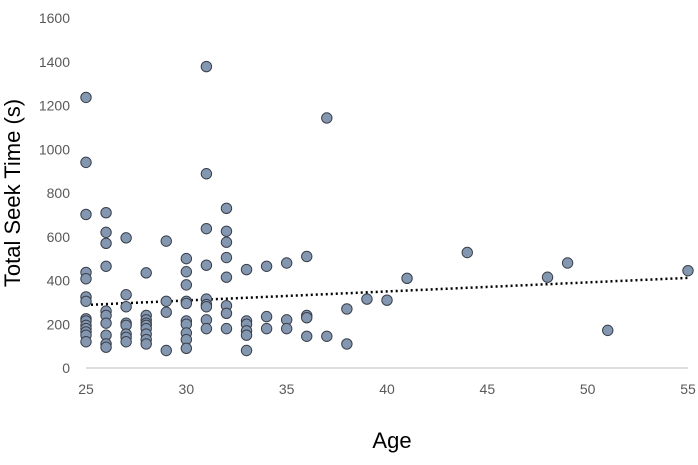 This screenshot has height=465, width=698. I want to click on x-axis-title: Age, so click(391, 440).